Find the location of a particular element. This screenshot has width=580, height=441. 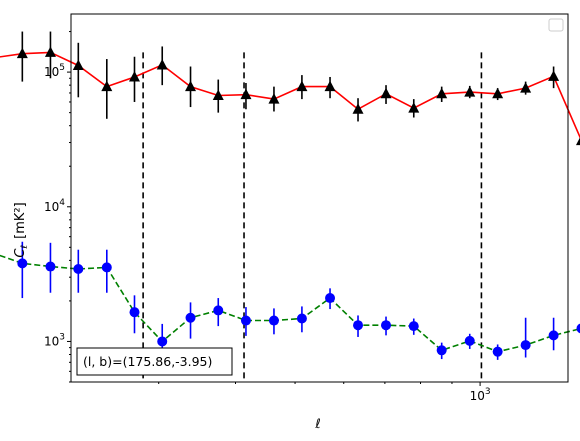

y-tick-label: 10⁴ is located at coordinates (54, 206).